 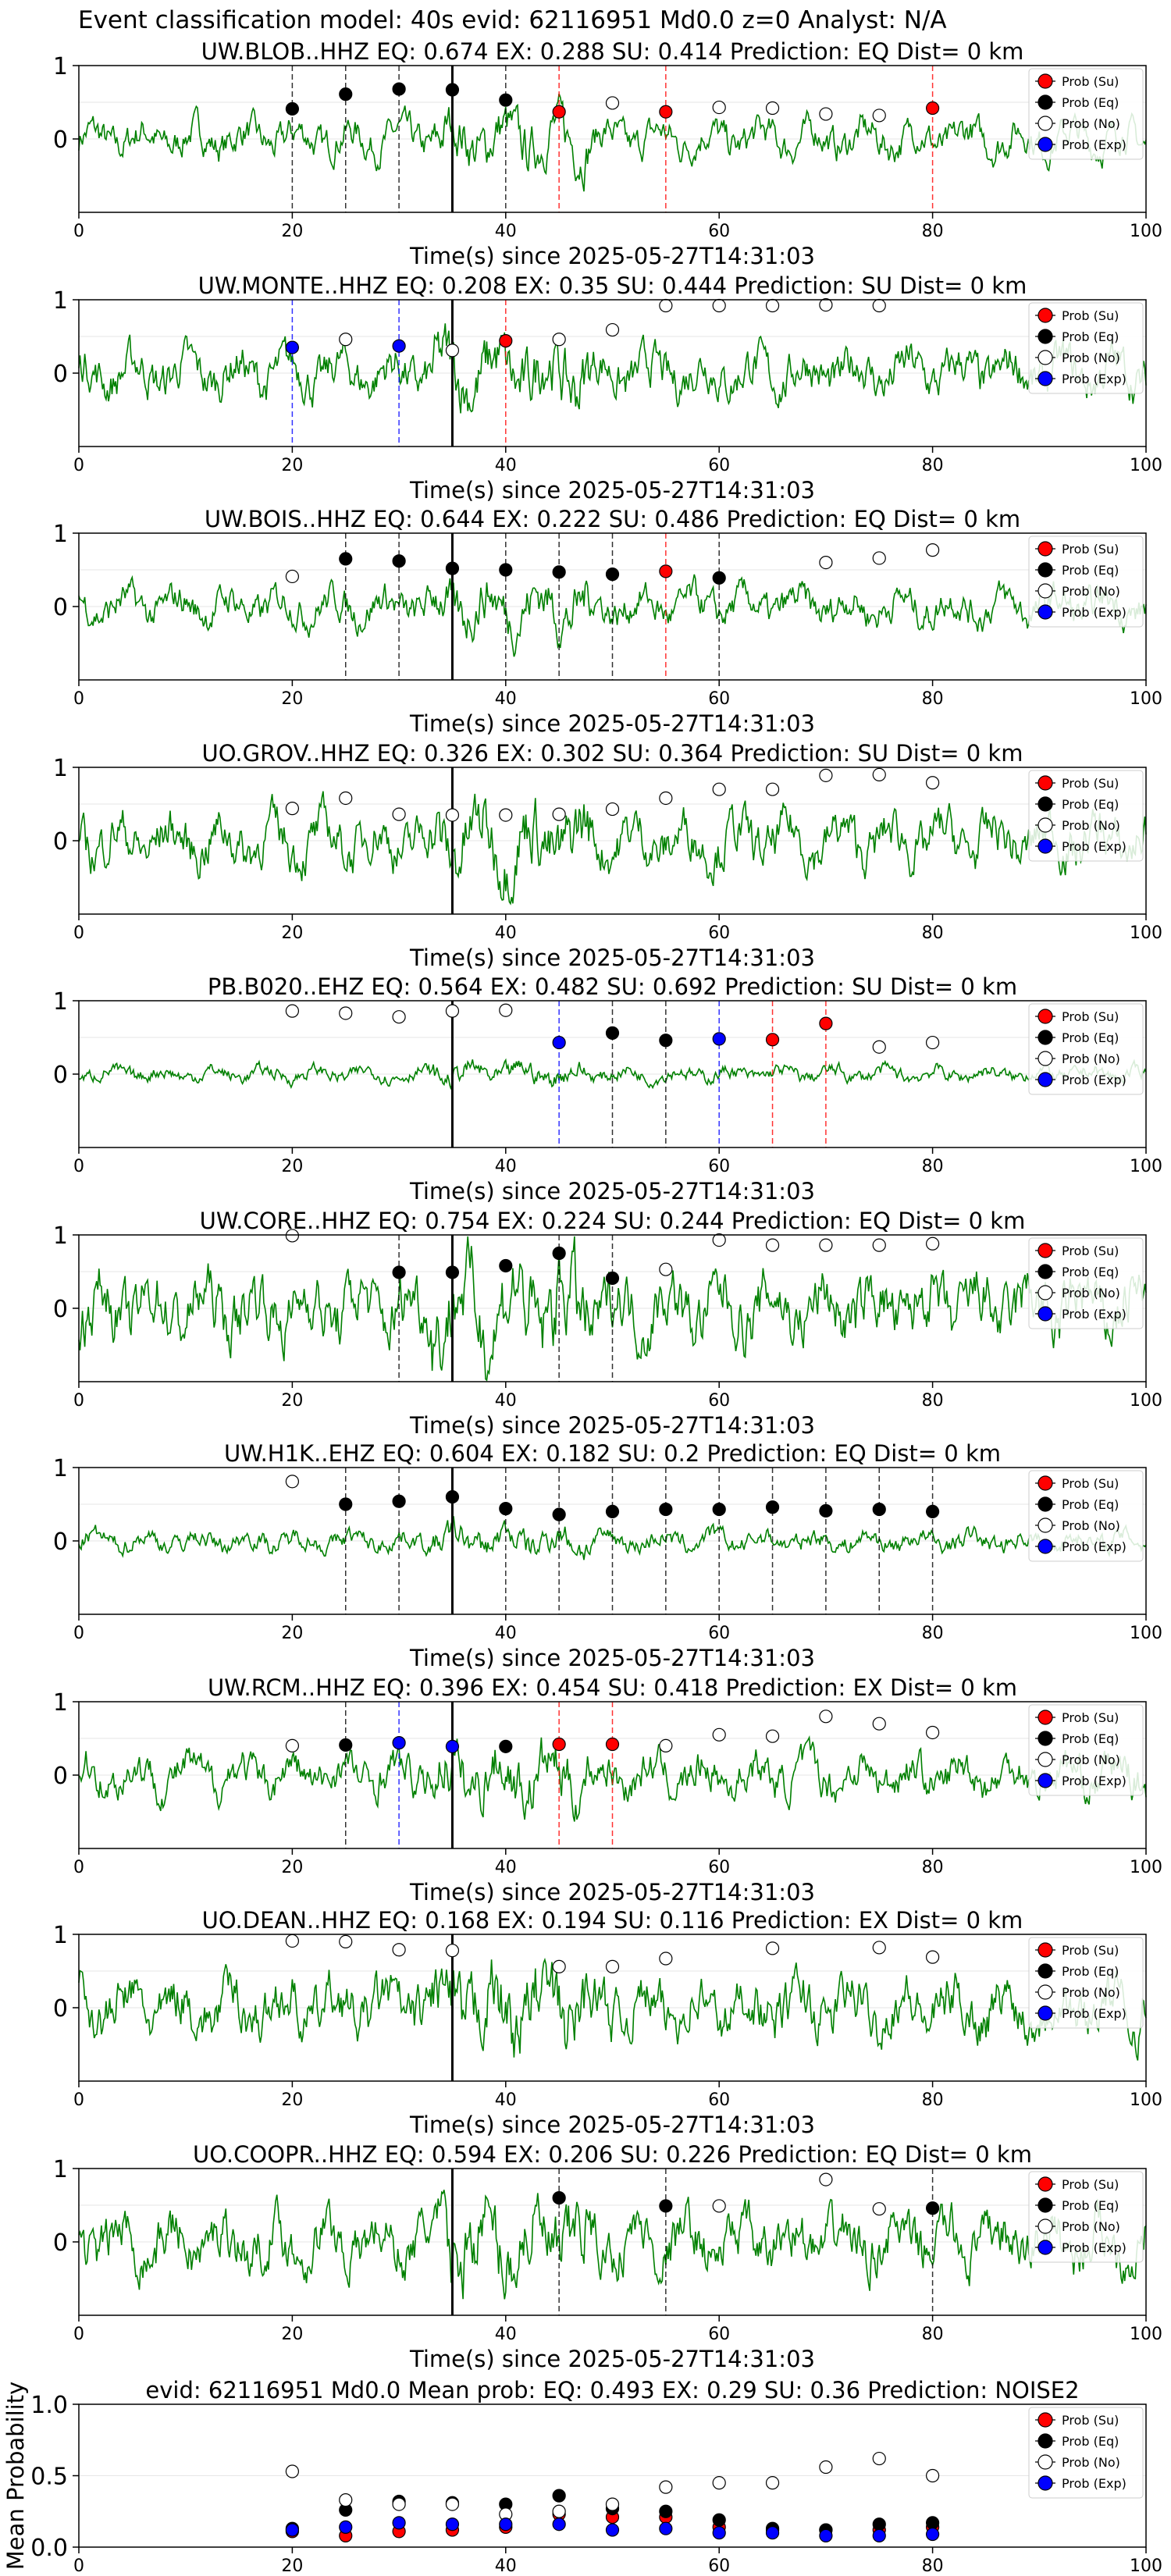 What do you see at coordinates (1045, 1546) in the screenshot?
I see `legend-marker-exp` at bounding box center [1045, 1546].